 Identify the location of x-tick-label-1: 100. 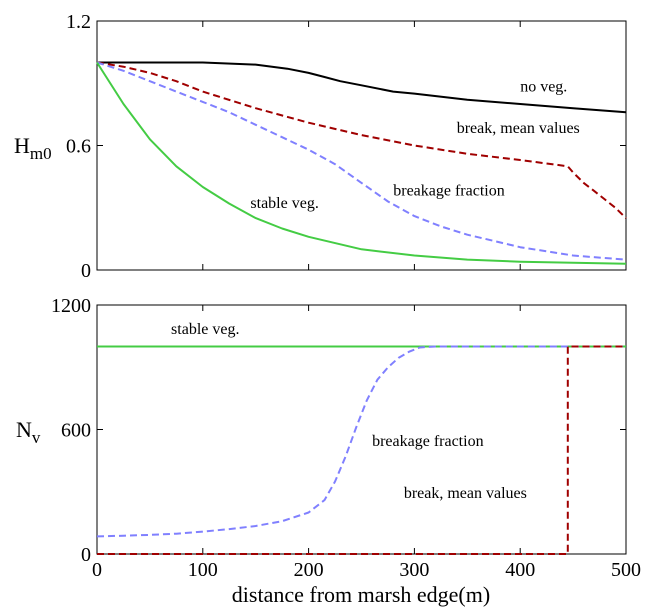
(203, 570).